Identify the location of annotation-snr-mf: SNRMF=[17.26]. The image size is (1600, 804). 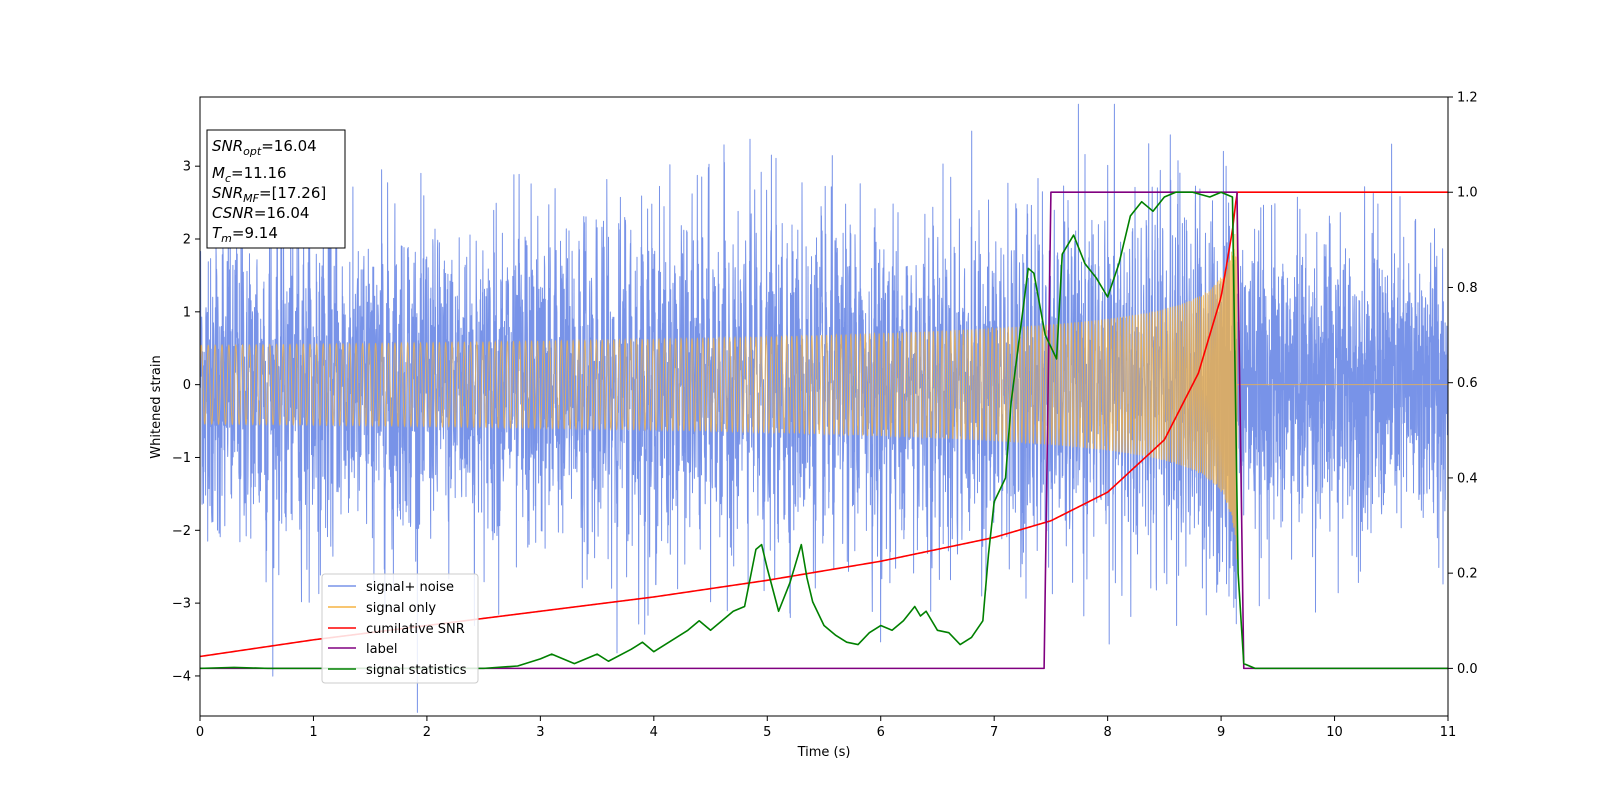
(269, 194).